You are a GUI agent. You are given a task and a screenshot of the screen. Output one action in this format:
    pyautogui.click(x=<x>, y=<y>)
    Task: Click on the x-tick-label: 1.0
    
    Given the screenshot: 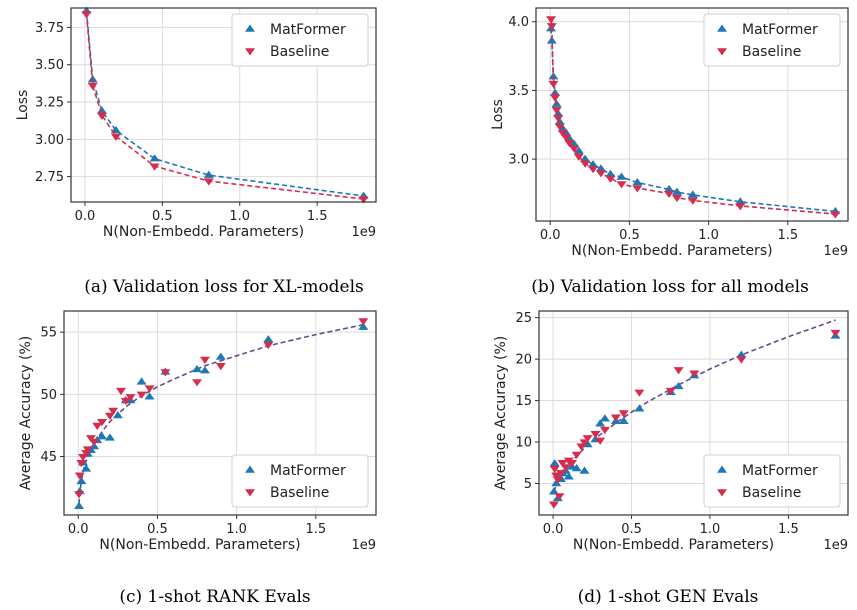 What is the action you would take?
    pyautogui.click(x=236, y=529)
    